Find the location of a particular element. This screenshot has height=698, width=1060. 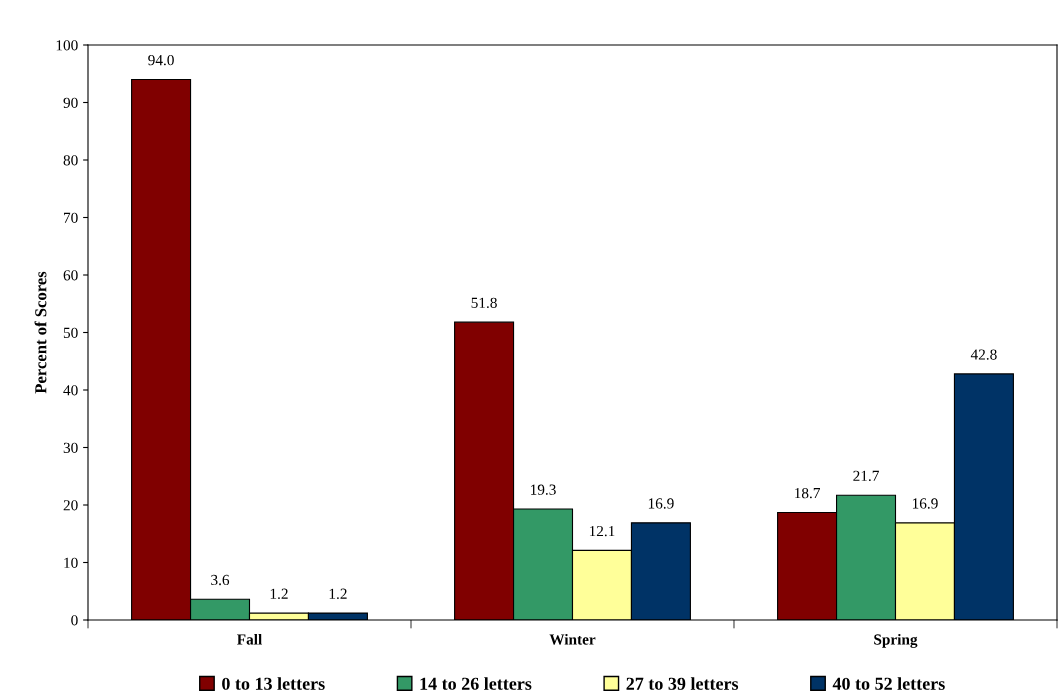

y-tick-label: 90 is located at coordinates (70, 102).